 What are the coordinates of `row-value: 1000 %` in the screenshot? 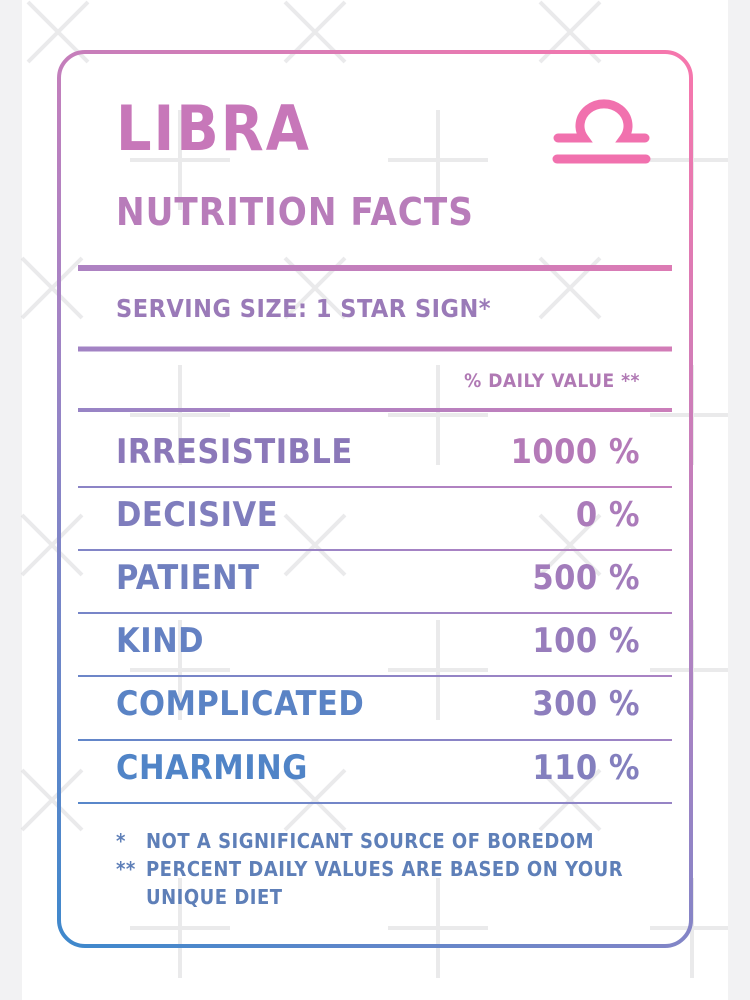 It's located at (575, 452).